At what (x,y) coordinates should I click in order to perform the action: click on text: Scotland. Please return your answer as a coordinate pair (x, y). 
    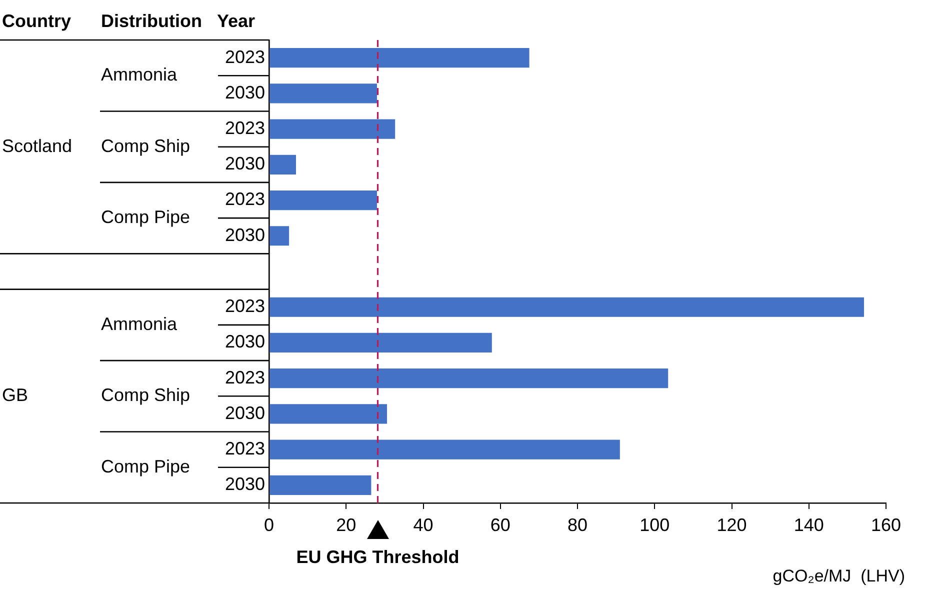
    Looking at the image, I should click on (37, 146).